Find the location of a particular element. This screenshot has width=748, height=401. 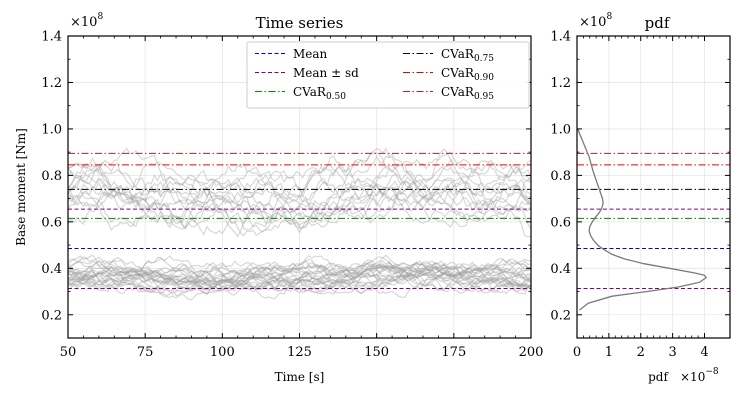

legend-label-cvar75: CVaR0.75 is located at coordinates (467, 55).